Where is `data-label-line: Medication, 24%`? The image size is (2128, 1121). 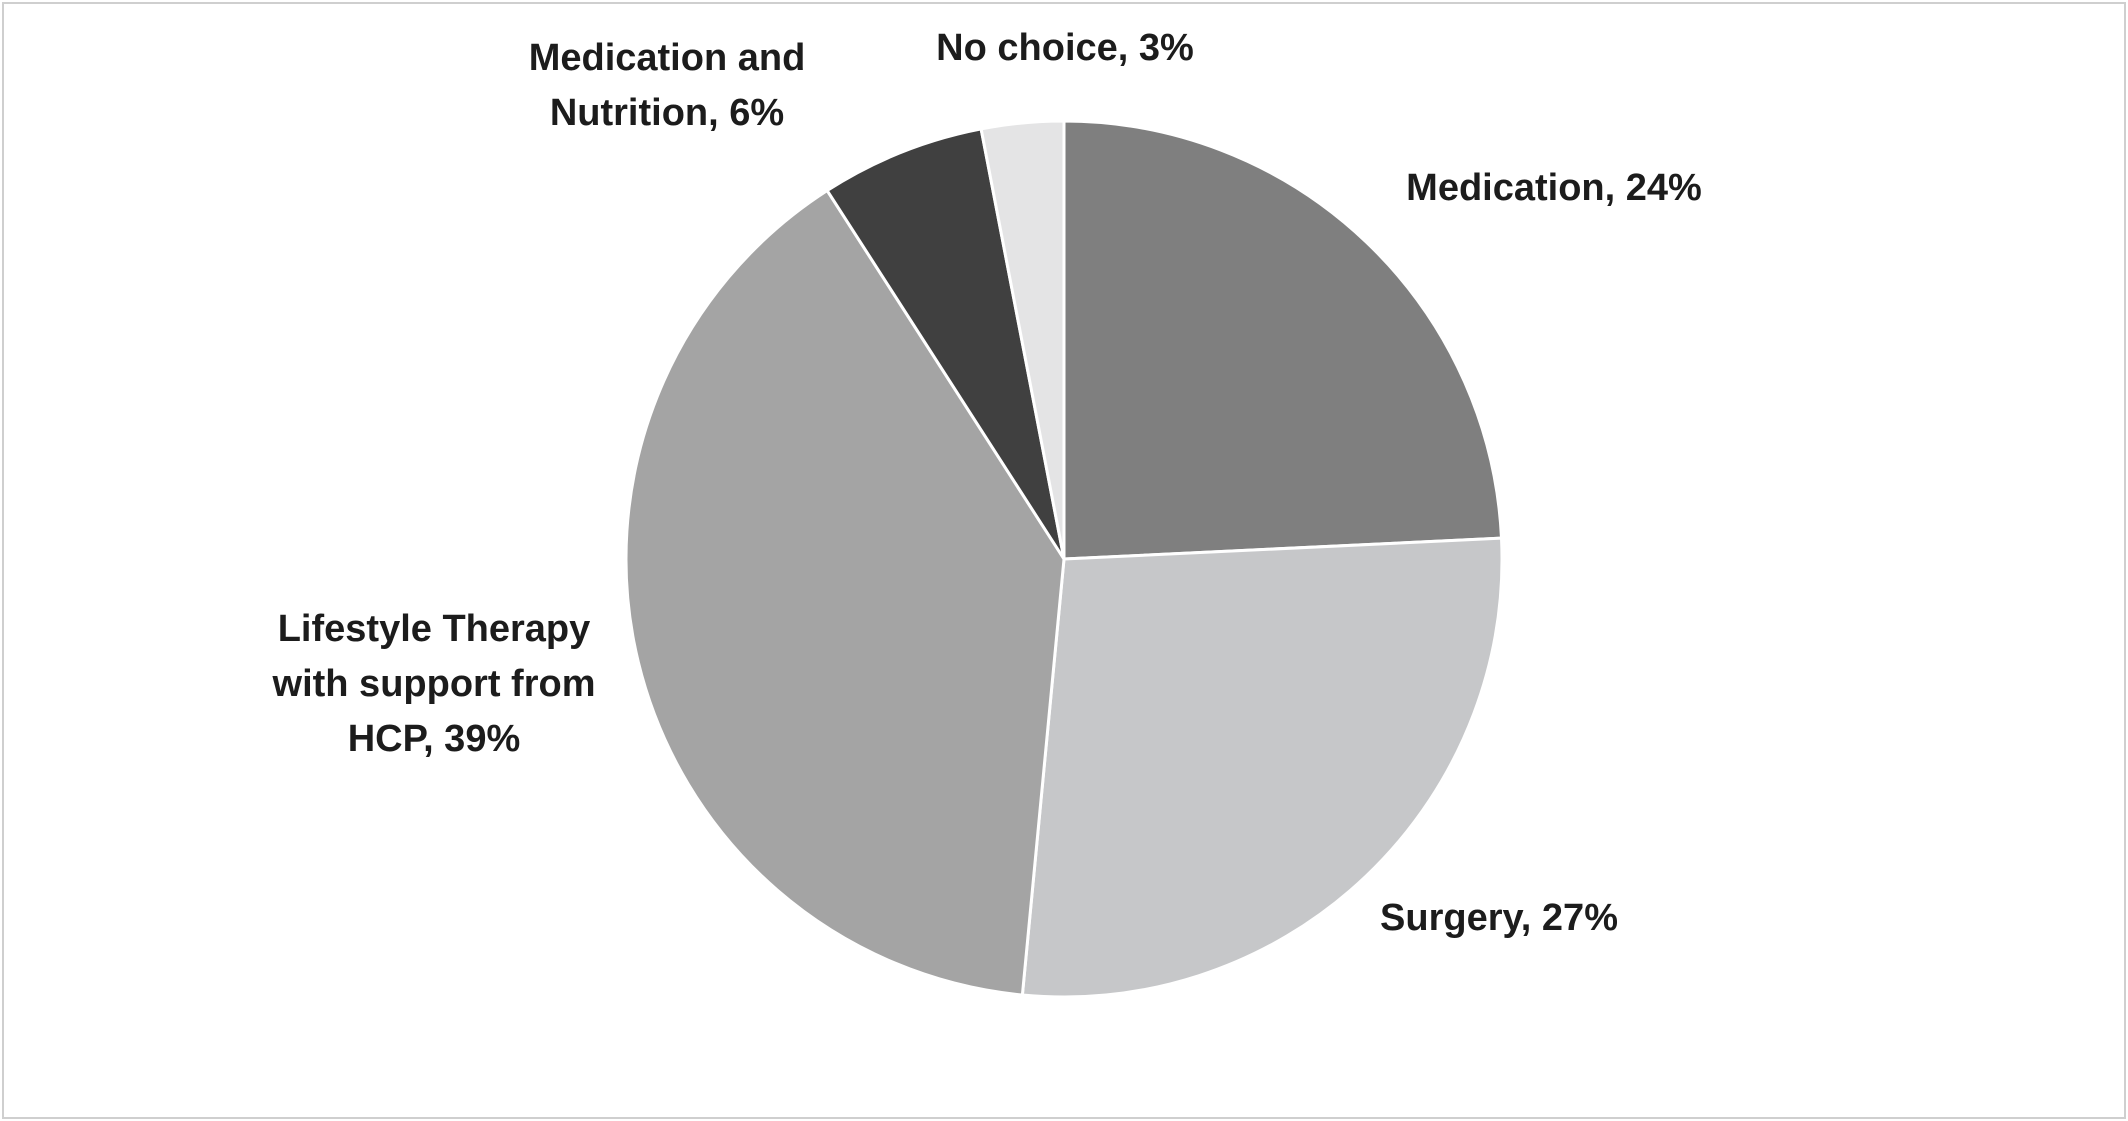 data-label-line: Medication, 24% is located at coordinates (1554, 188).